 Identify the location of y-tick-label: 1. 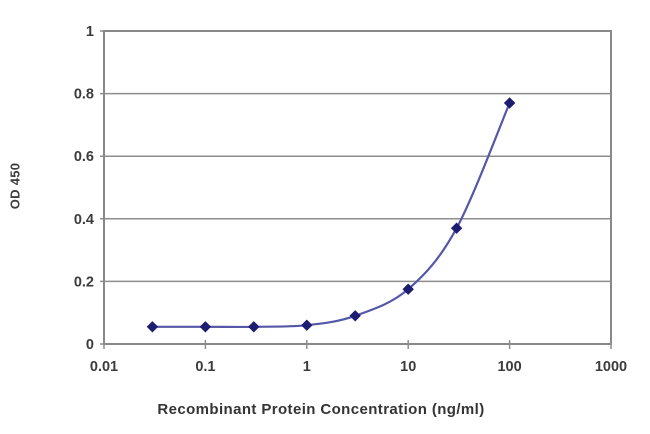
(90, 32).